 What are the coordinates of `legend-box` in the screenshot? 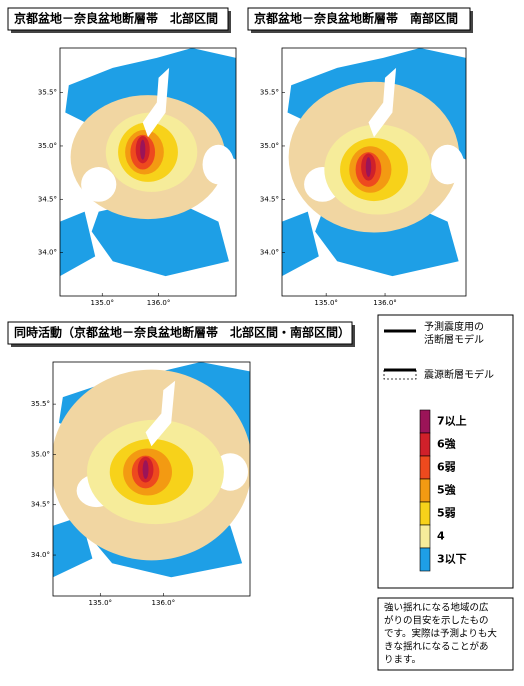 It's located at (445, 451).